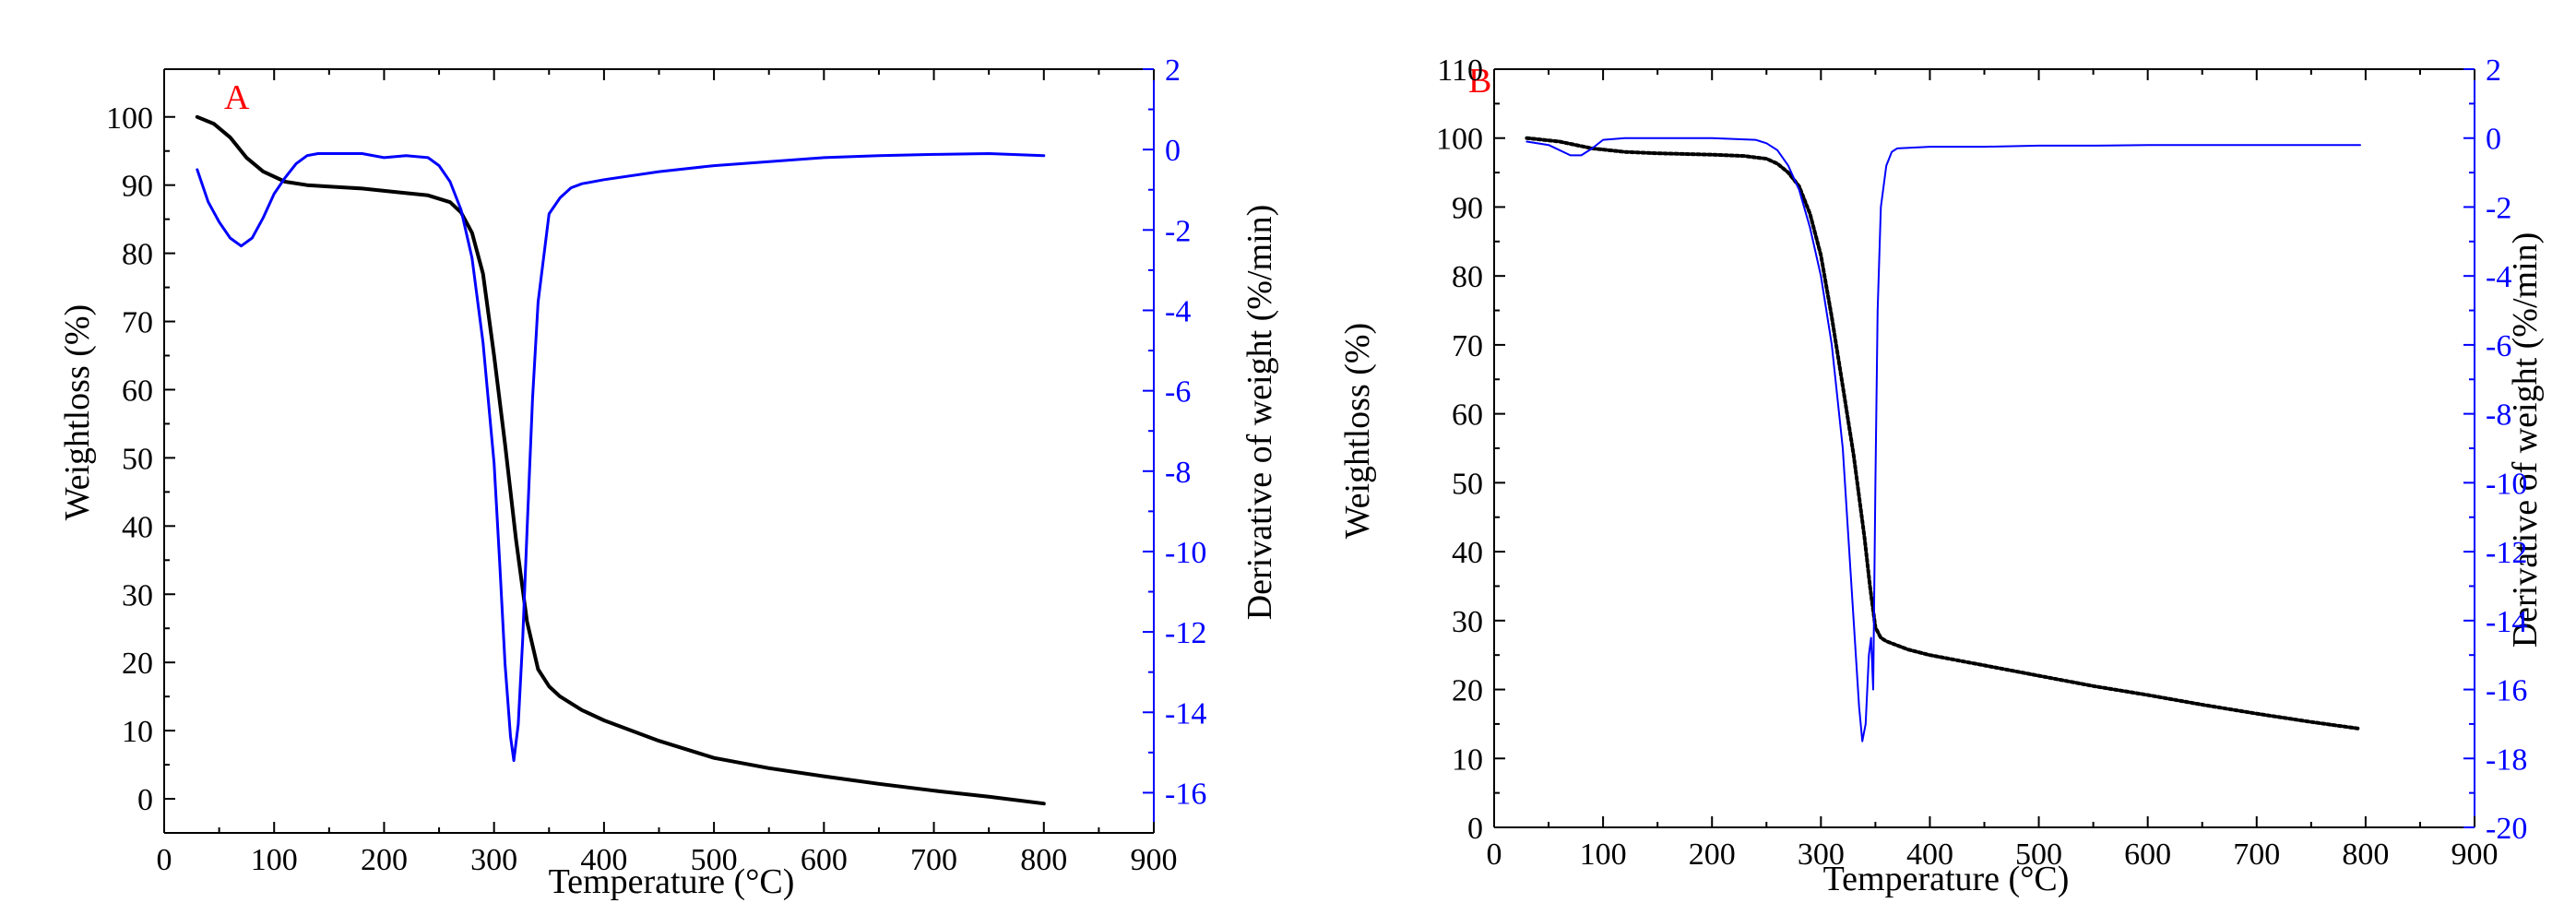 The width and height of the screenshot is (2576, 915). What do you see at coordinates (2498, 415) in the screenshot?
I see `y-tick-label-right-b: -8` at bounding box center [2498, 415].